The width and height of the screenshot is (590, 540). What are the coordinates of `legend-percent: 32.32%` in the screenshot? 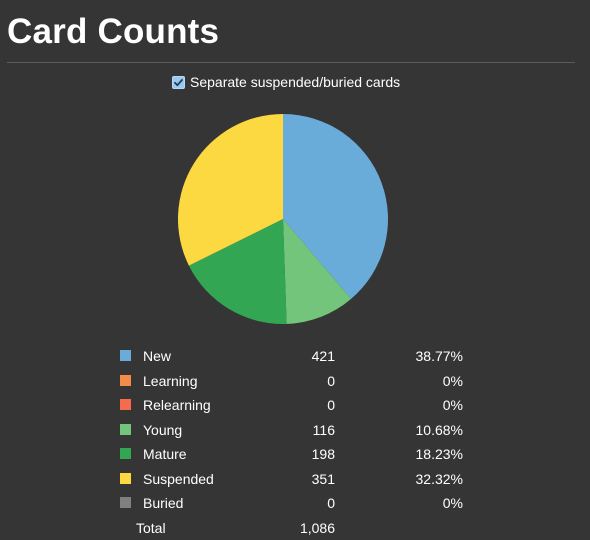 It's located at (439, 478).